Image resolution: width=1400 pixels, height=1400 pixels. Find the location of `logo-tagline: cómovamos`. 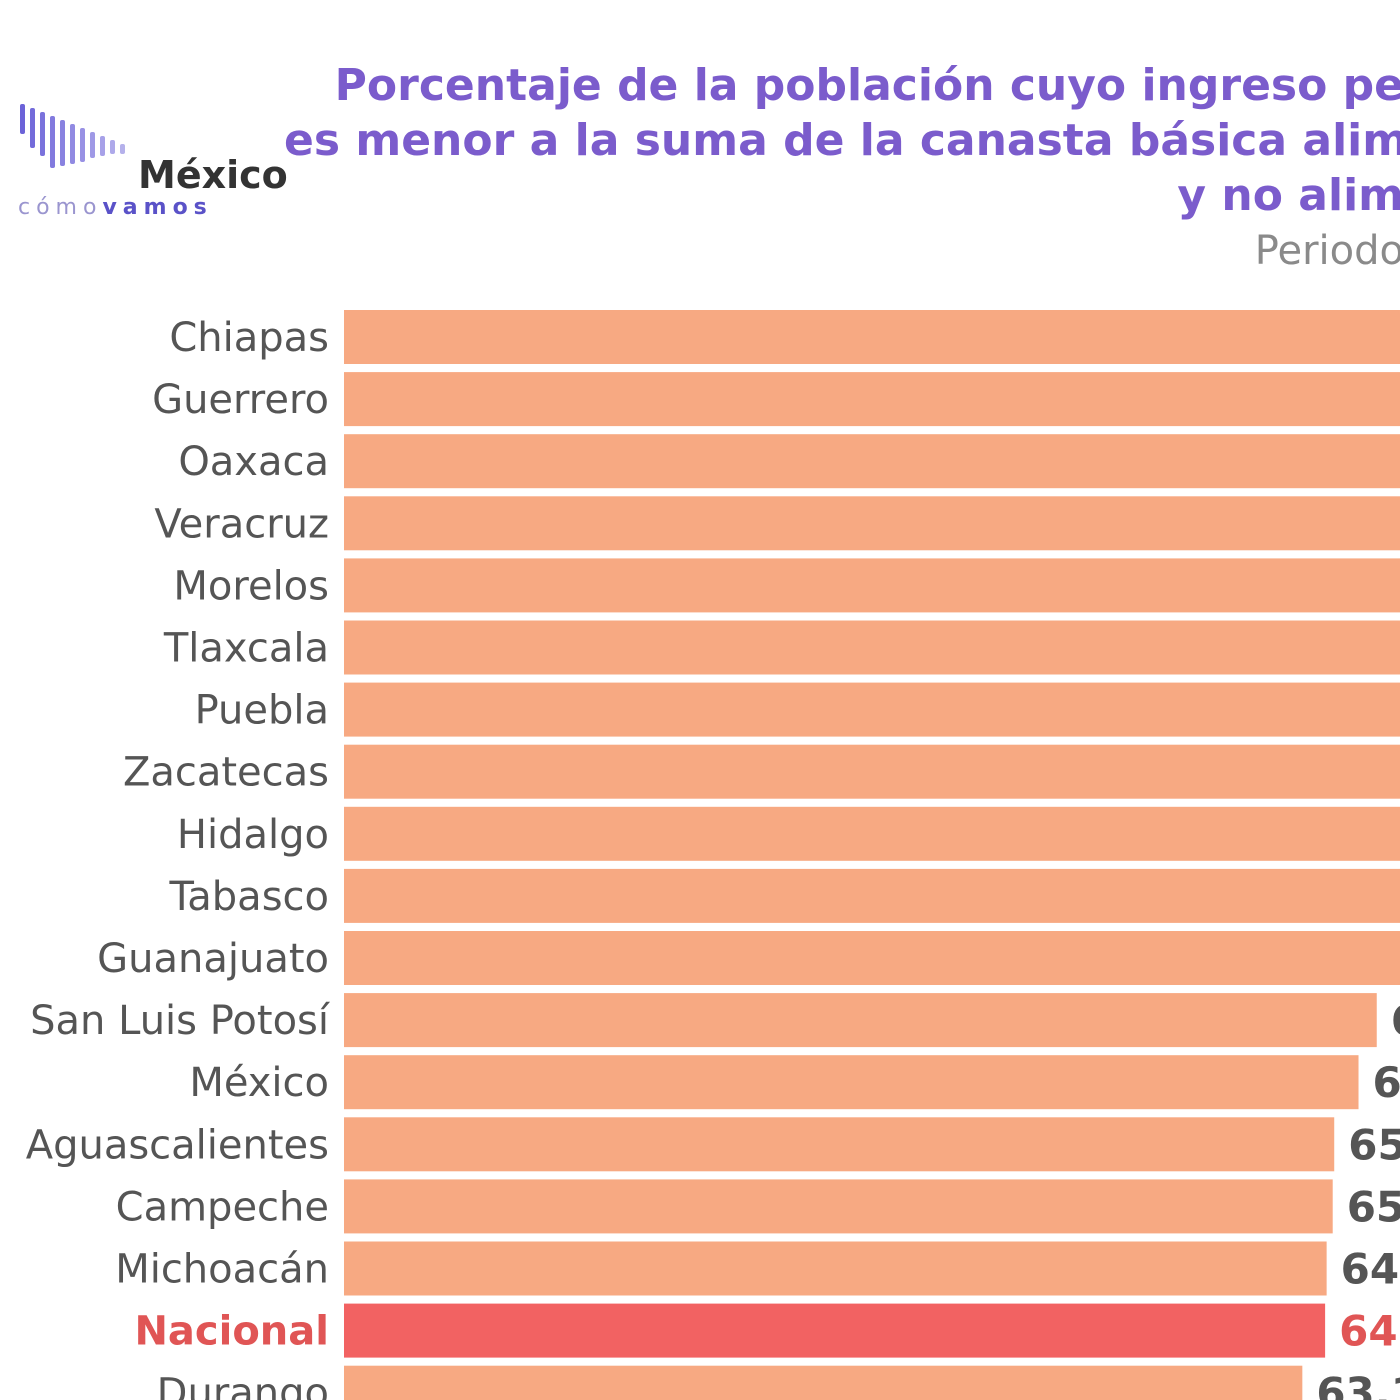

logo-tagline: cómovamos is located at coordinates (115, 207).